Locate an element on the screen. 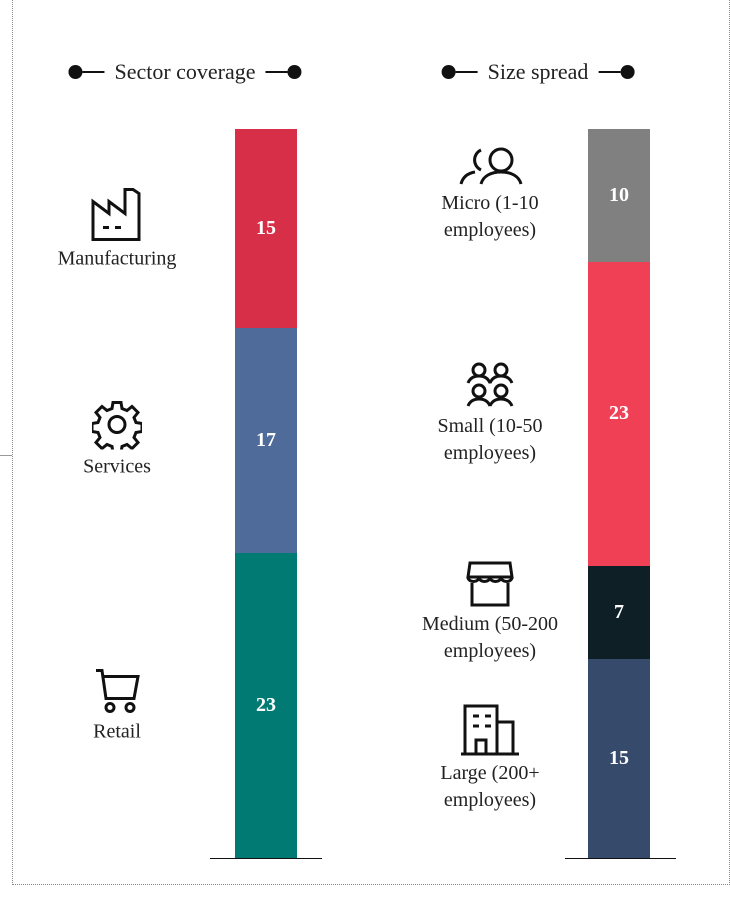 The height and width of the screenshot is (912, 730). category-label-group: Micro (1-10 employees) is located at coordinates (490, 195).